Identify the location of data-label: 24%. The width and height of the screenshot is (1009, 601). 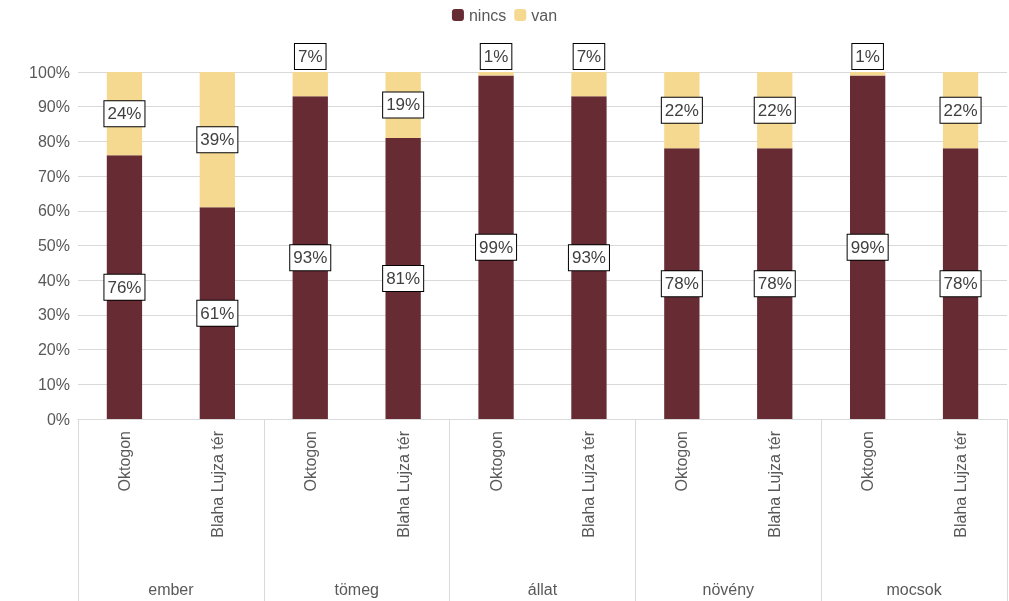
(124, 114).